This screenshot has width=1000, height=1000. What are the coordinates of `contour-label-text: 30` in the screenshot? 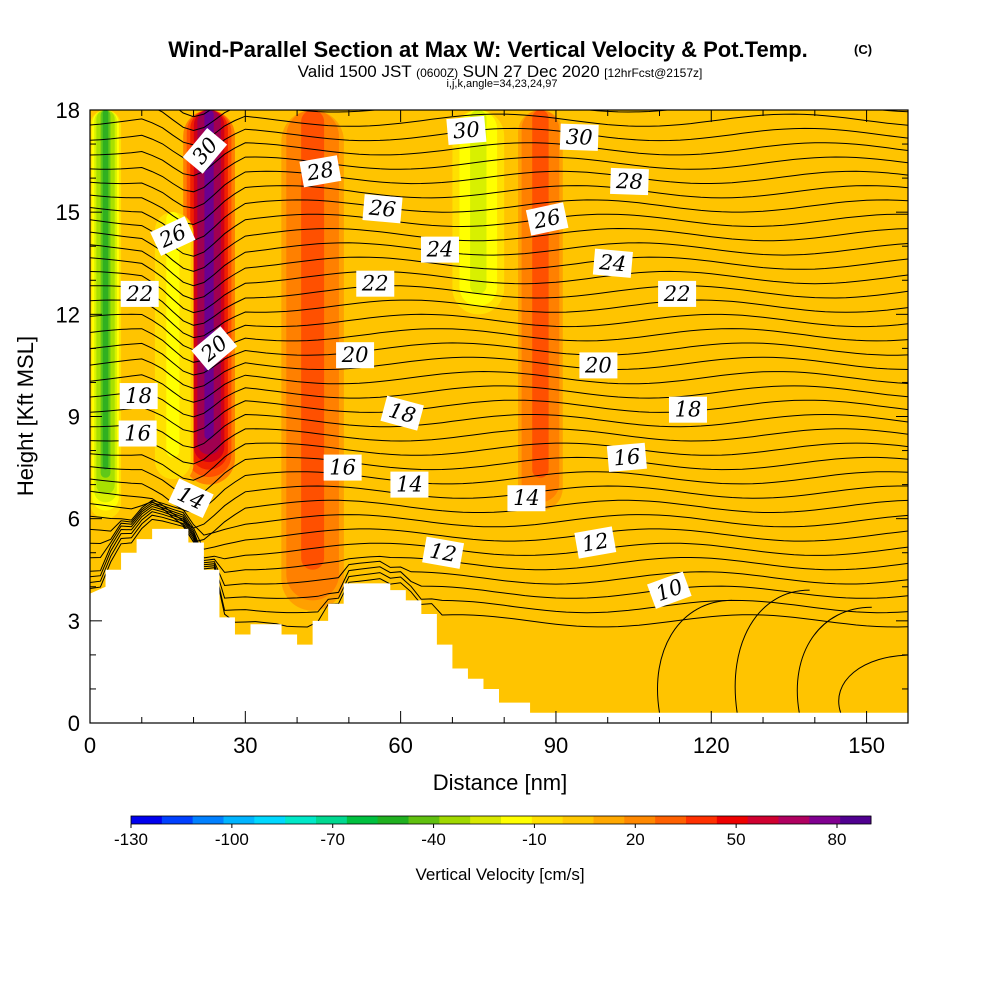 It's located at (579, 137).